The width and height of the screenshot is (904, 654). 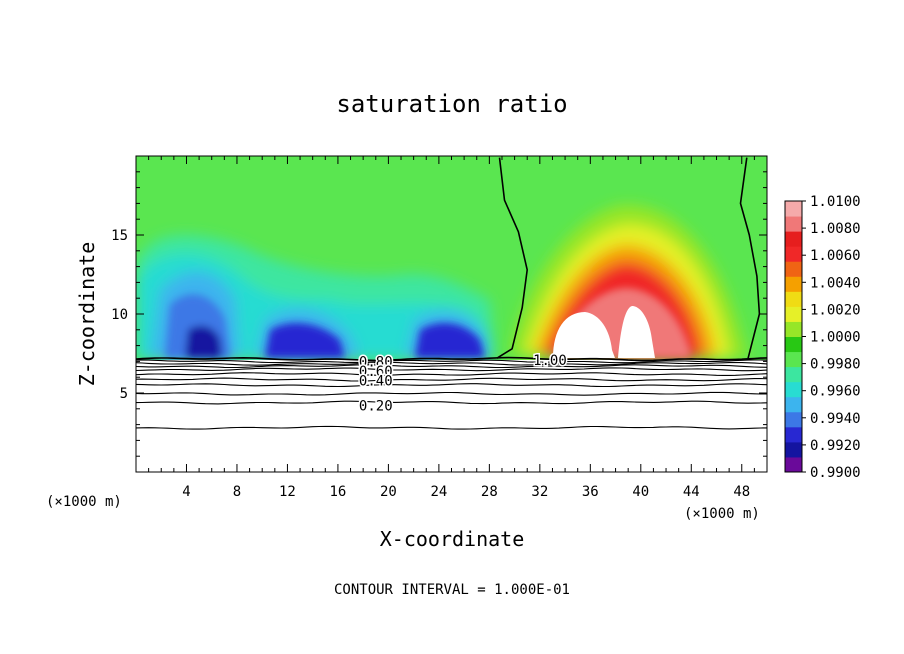 I want to click on x-axis-unit-left: (×1000 m), so click(x=84, y=502).